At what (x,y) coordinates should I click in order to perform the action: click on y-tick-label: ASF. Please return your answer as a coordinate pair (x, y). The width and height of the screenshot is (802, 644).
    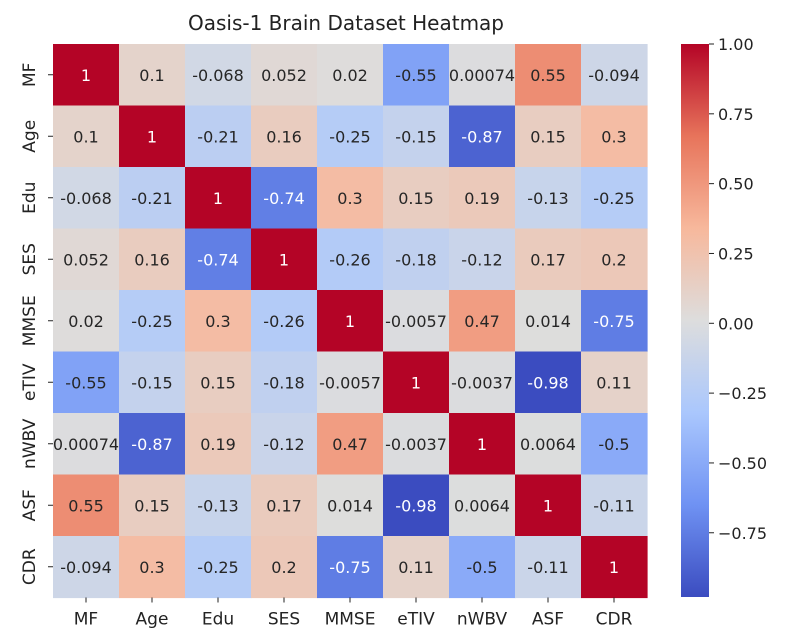
    Looking at the image, I should click on (30, 505).